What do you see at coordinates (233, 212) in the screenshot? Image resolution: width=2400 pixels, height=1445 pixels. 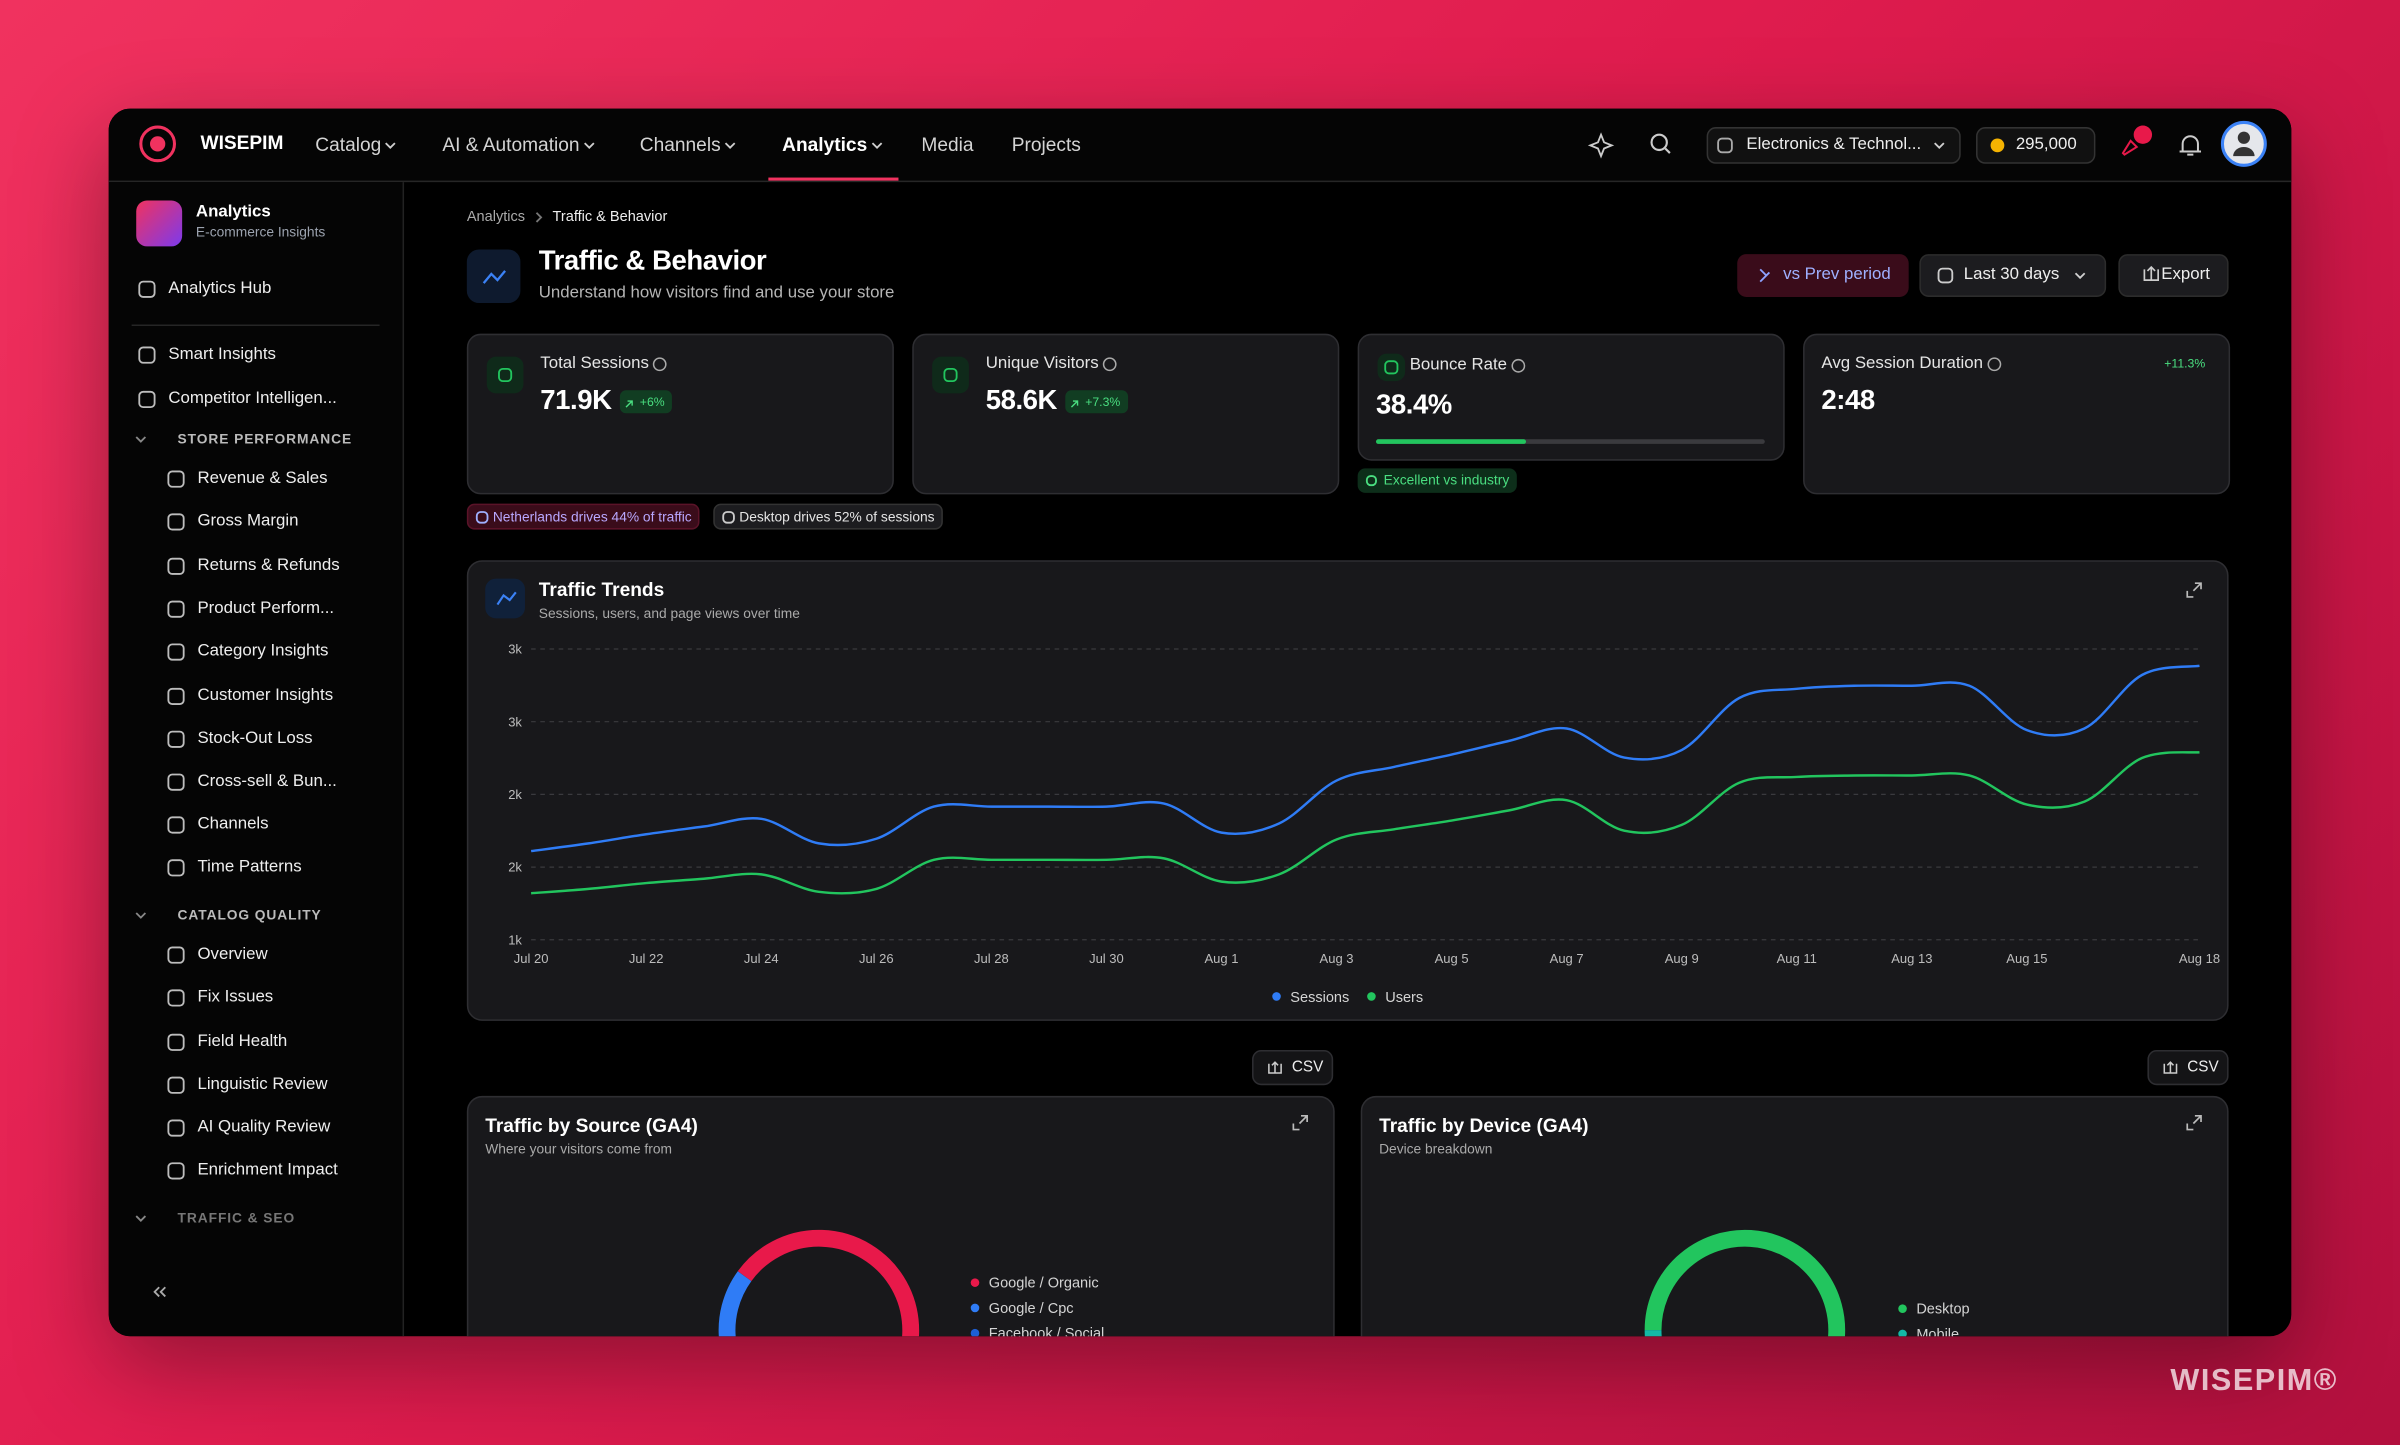 I see `sidebar-title: Analytics` at bounding box center [233, 212].